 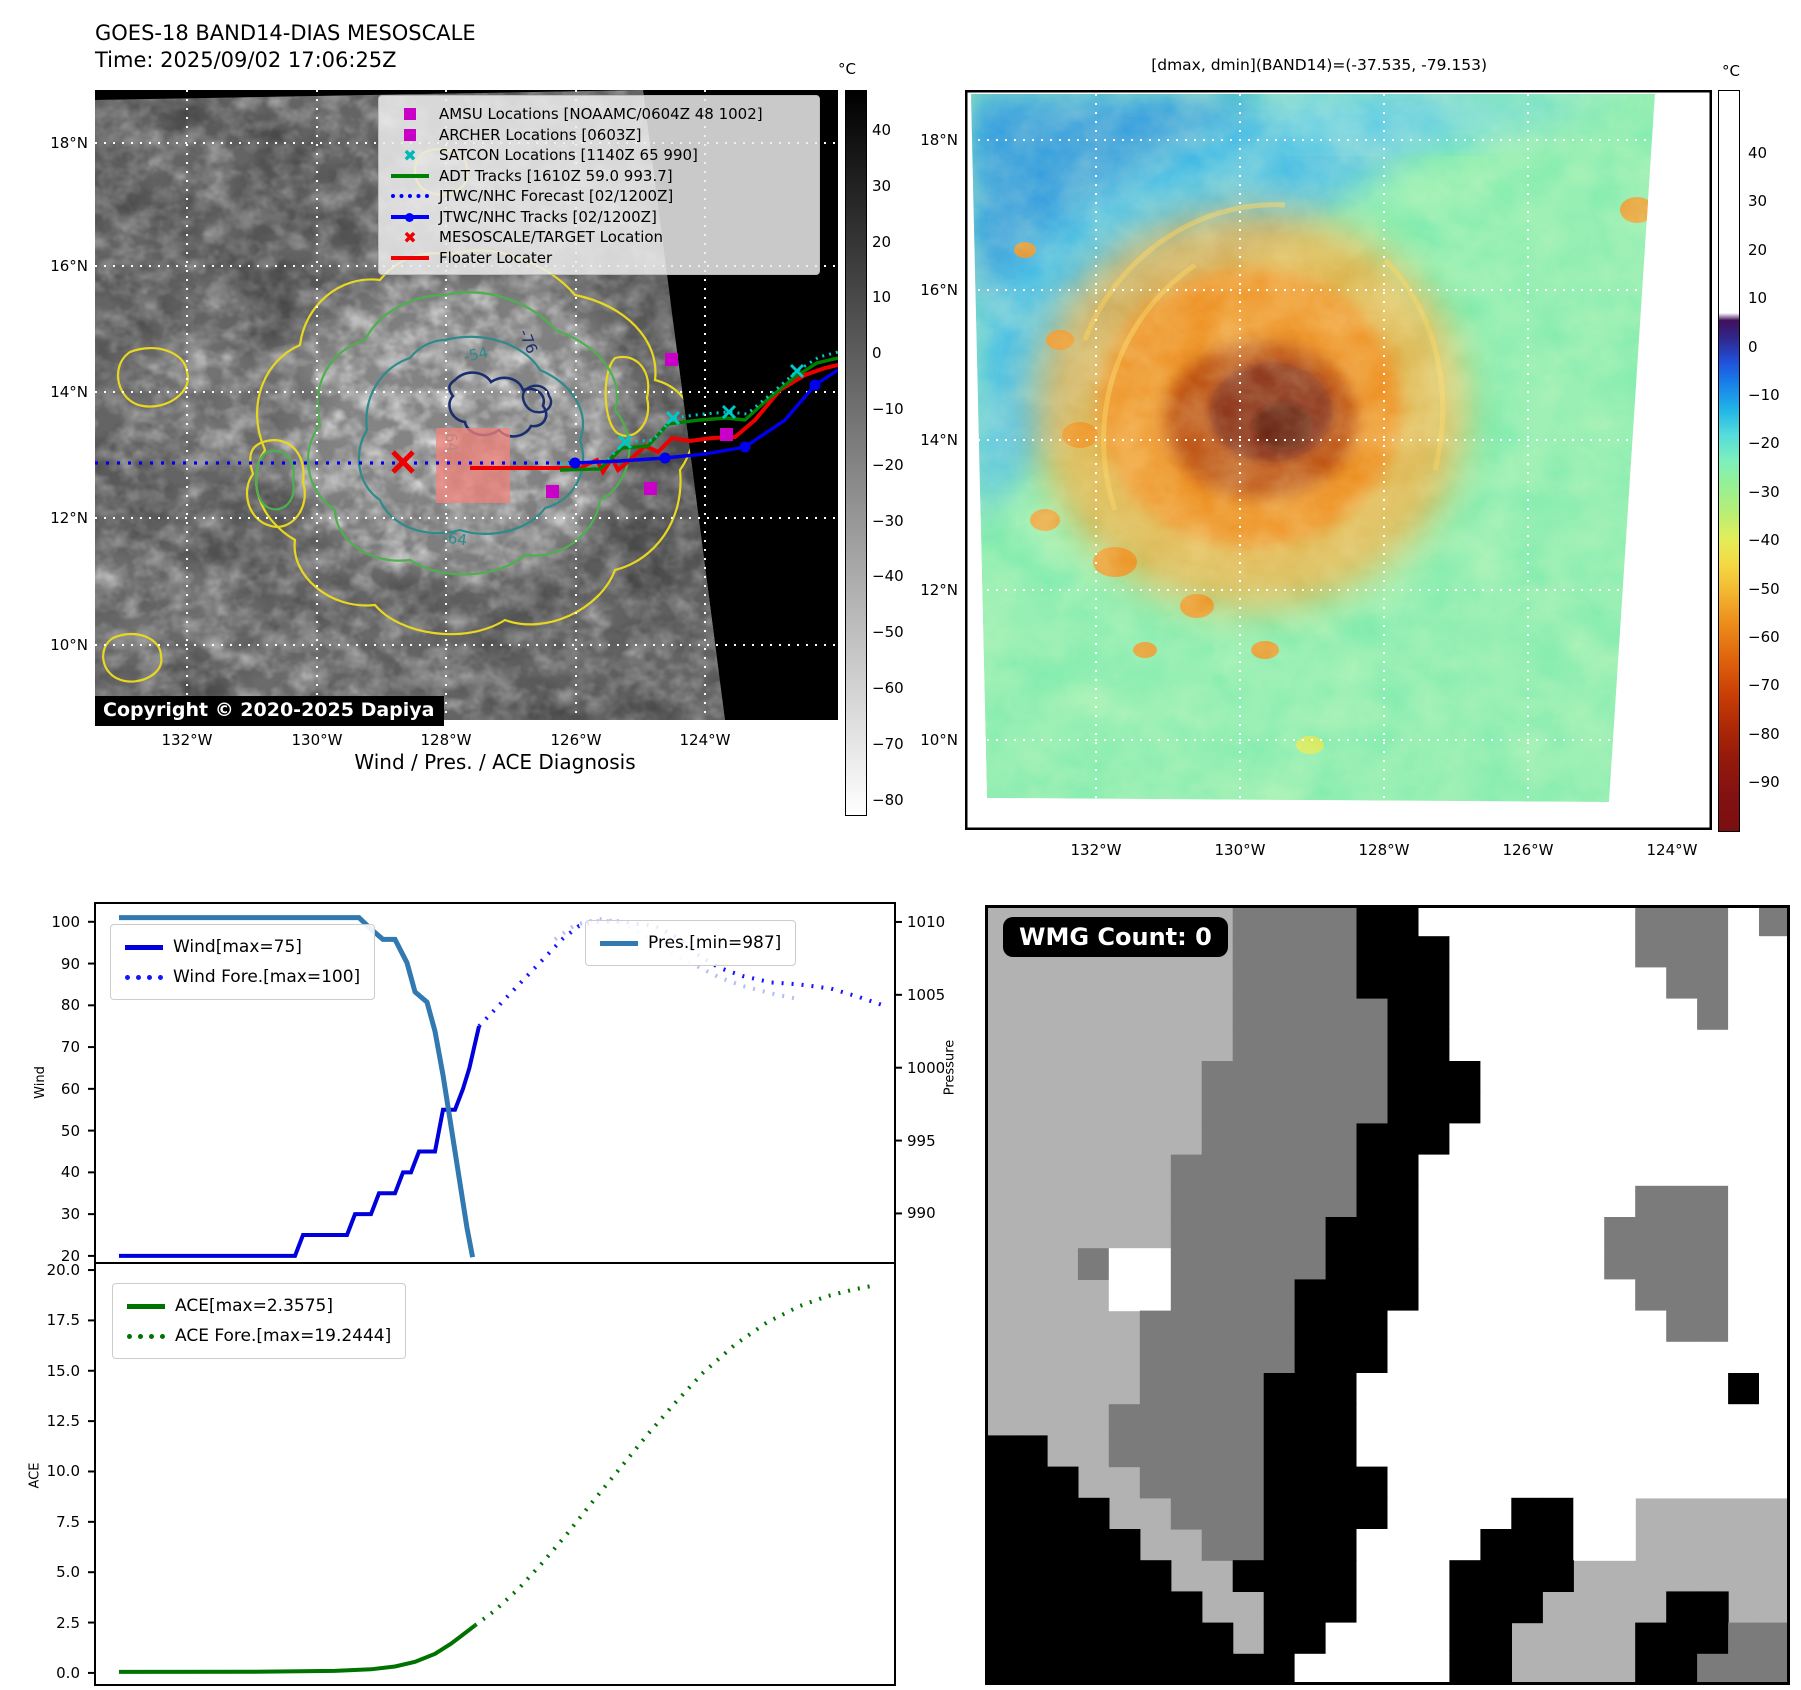 What do you see at coordinates (1764, 395) in the screenshot?
I see `right-colorbar-tick-label: −10` at bounding box center [1764, 395].